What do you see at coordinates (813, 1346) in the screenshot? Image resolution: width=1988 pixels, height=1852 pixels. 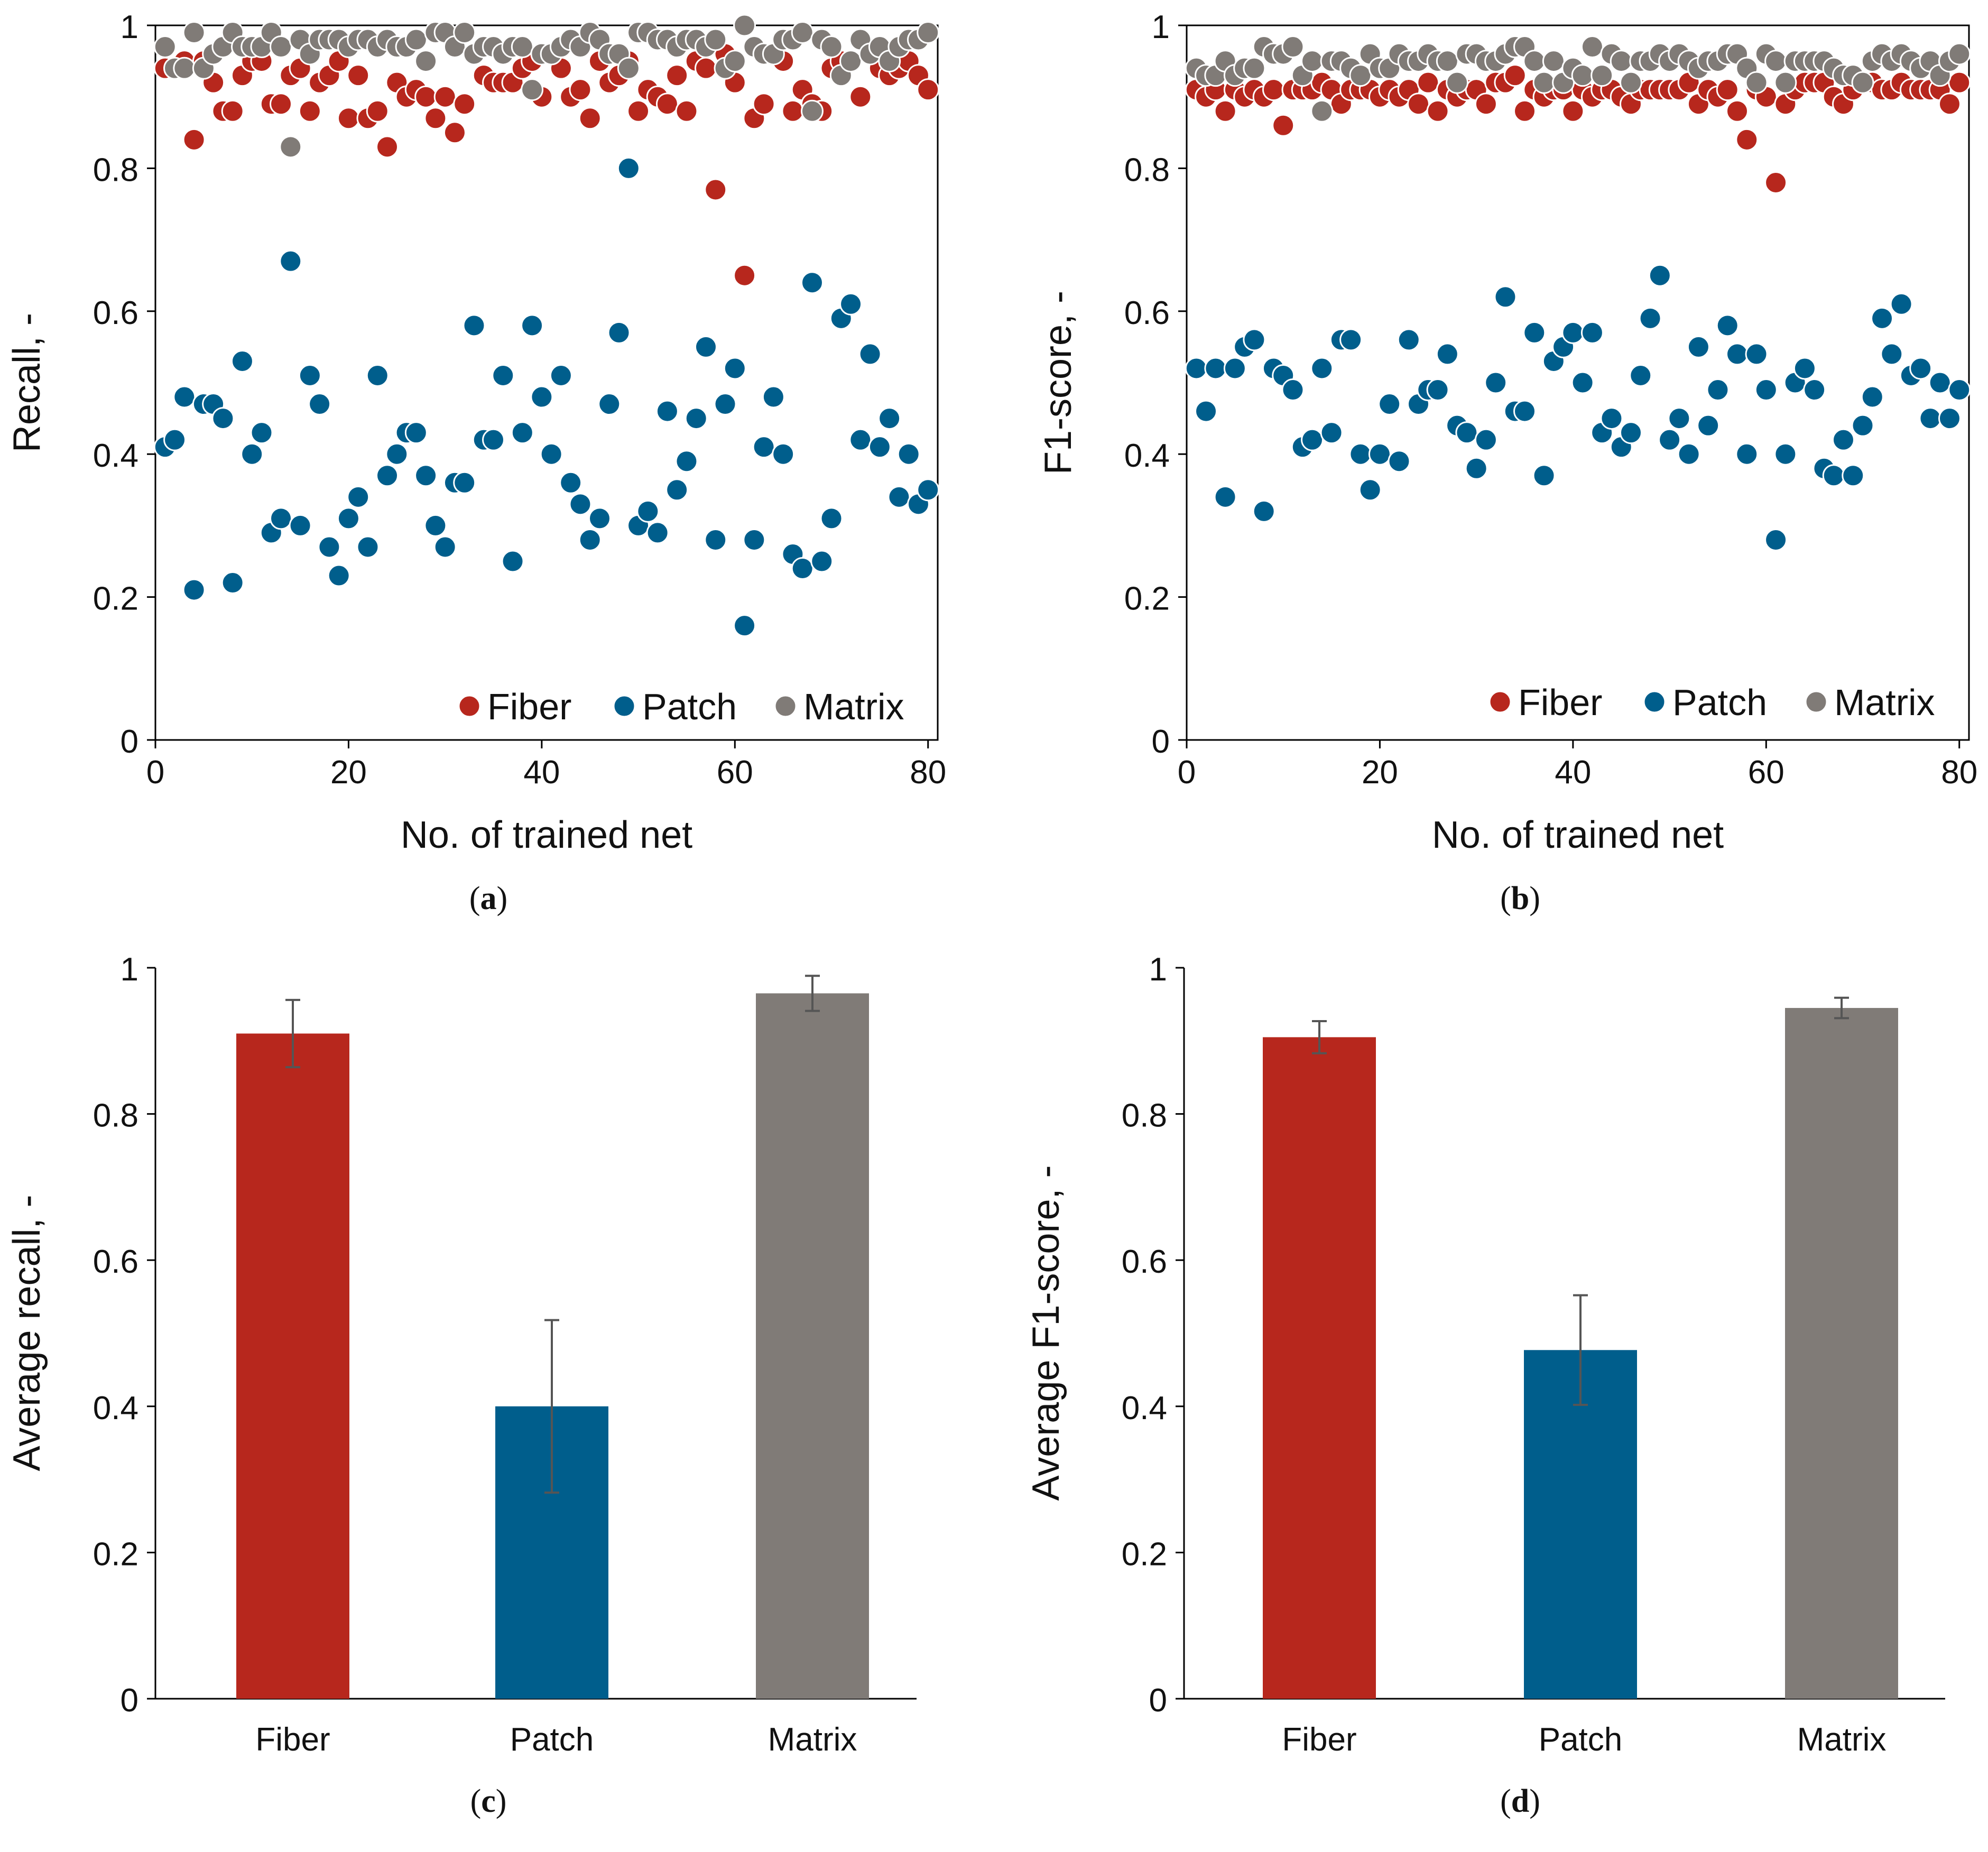 I see `bar-matrix` at bounding box center [813, 1346].